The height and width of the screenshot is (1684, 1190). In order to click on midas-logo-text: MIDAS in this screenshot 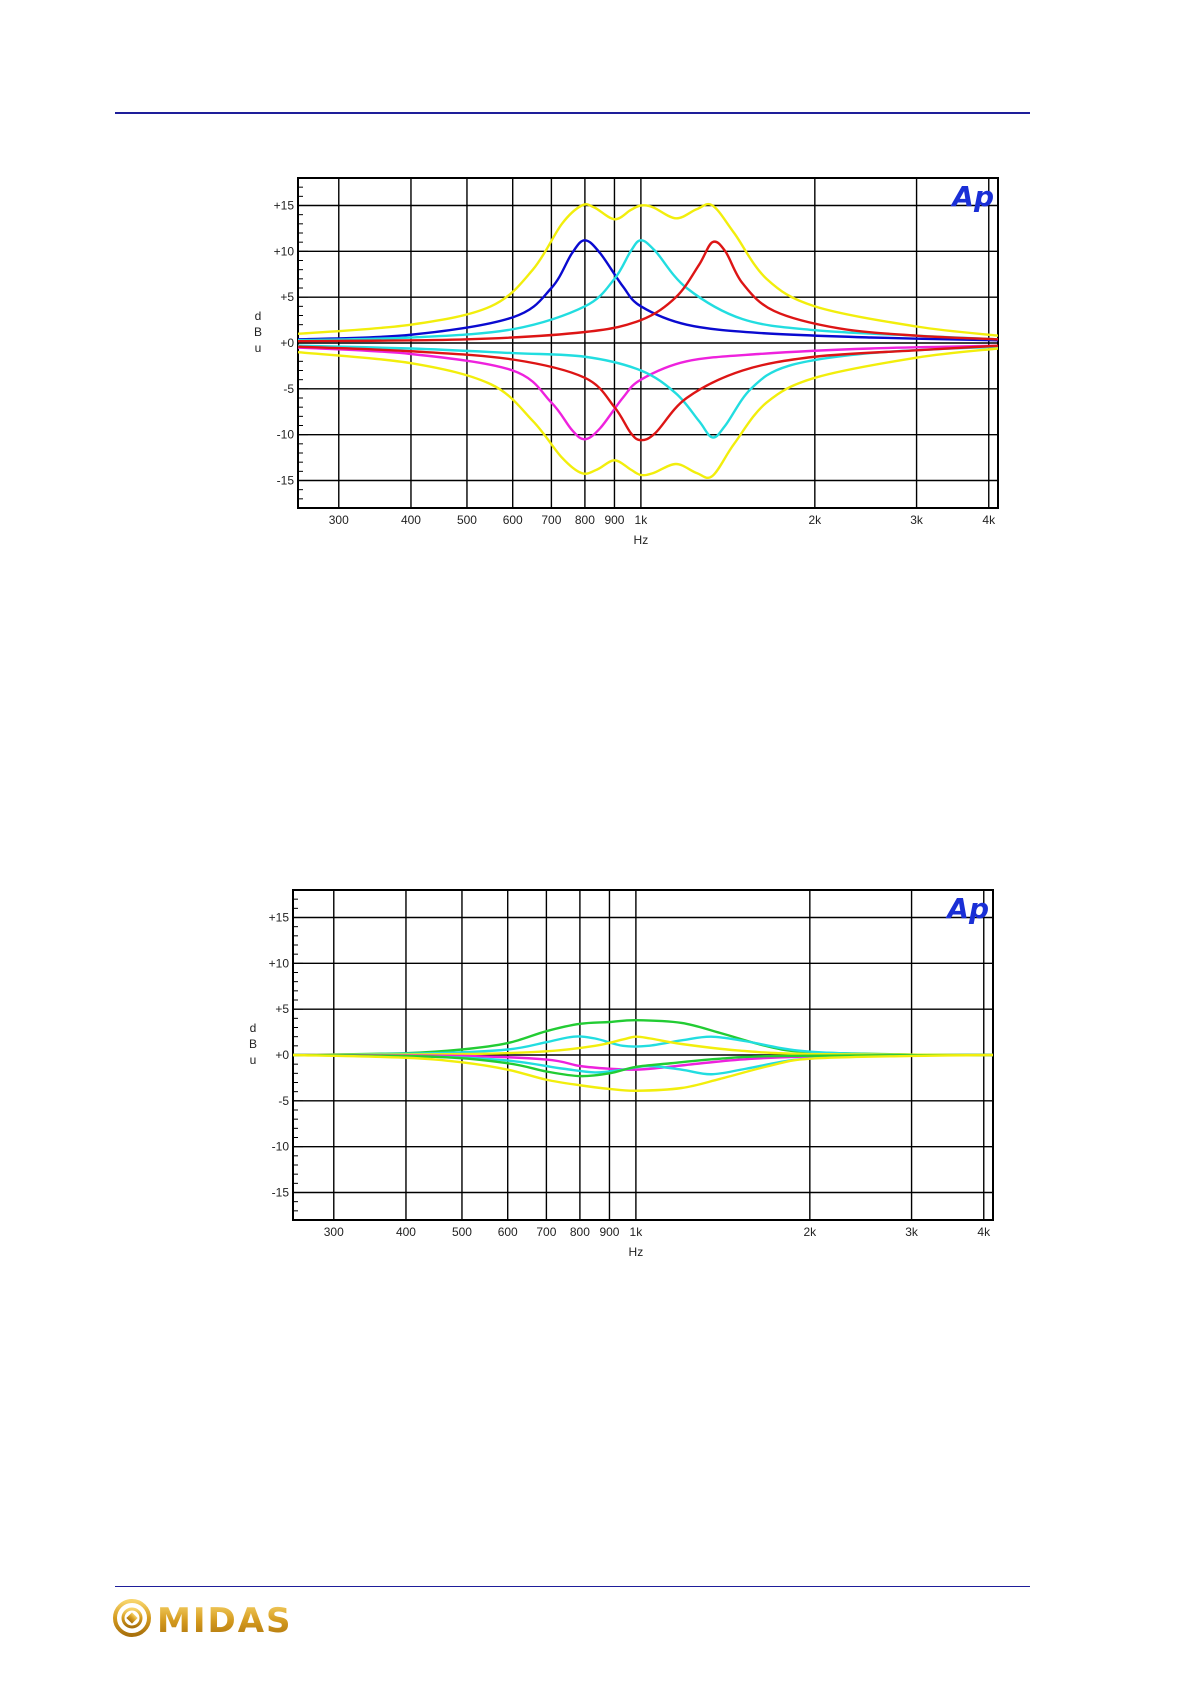, I will do `click(225, 1620)`.